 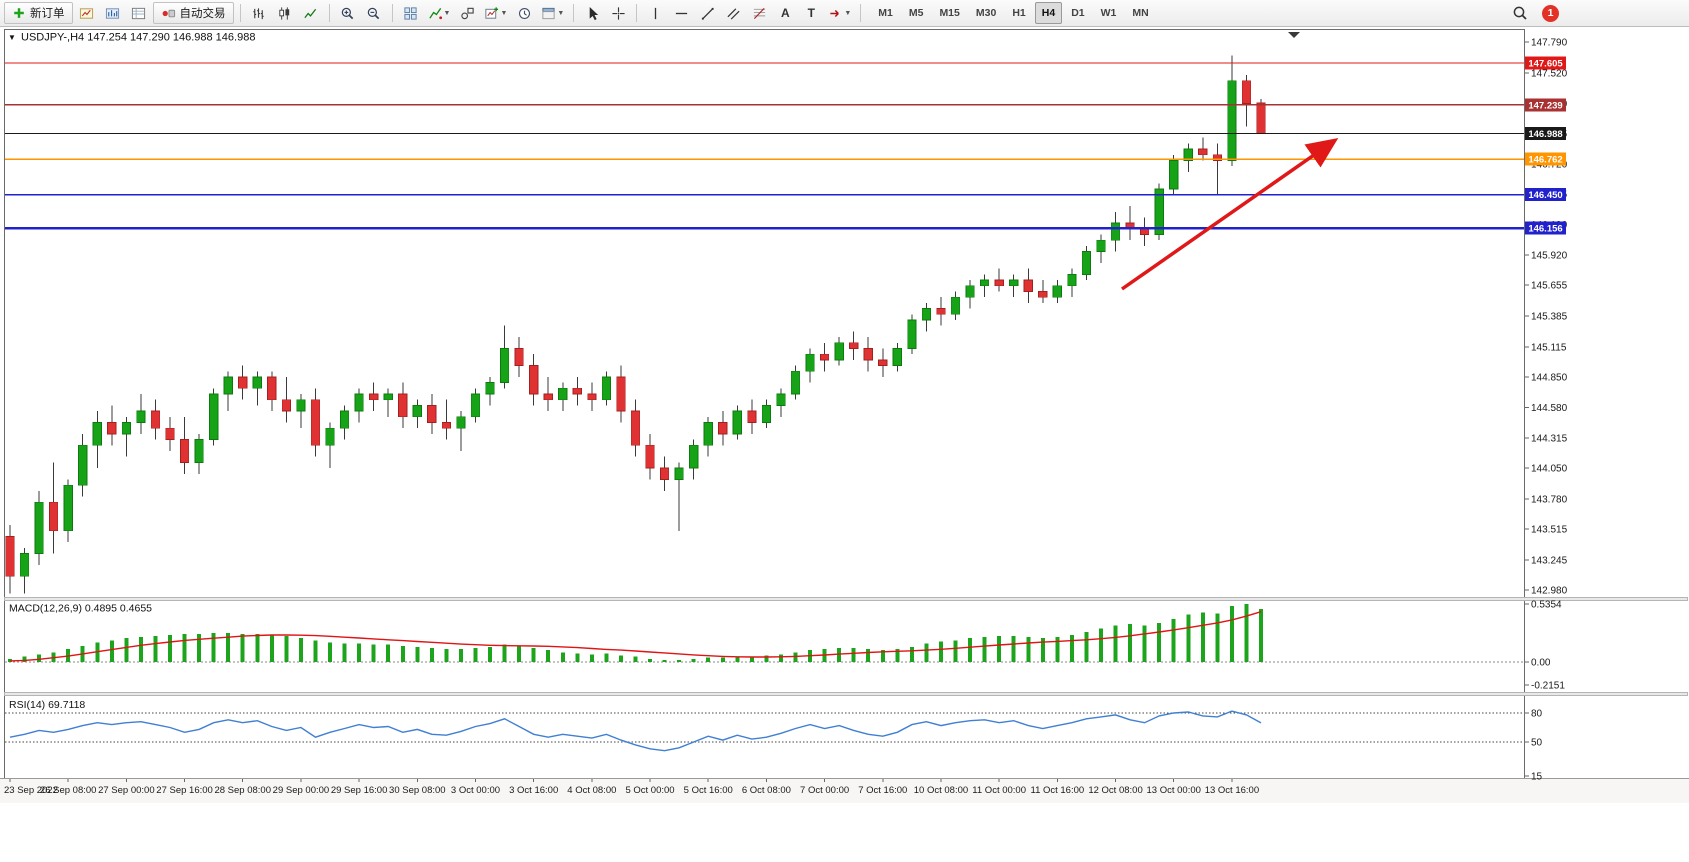 What do you see at coordinates (113, 13) in the screenshot?
I see `profiles-button` at bounding box center [113, 13].